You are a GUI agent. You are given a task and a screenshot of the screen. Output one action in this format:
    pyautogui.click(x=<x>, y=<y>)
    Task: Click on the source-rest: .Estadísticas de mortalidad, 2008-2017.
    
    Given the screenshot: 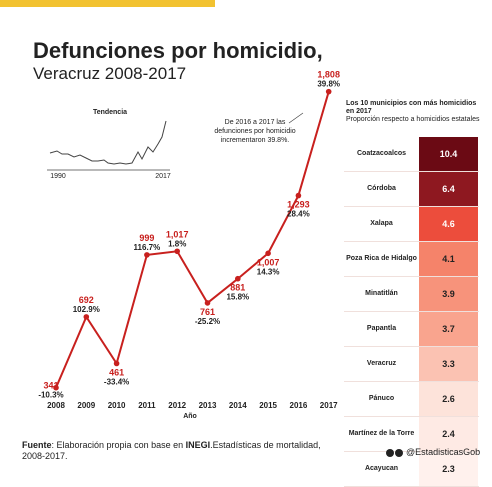 What is the action you would take?
    pyautogui.click(x=171, y=450)
    